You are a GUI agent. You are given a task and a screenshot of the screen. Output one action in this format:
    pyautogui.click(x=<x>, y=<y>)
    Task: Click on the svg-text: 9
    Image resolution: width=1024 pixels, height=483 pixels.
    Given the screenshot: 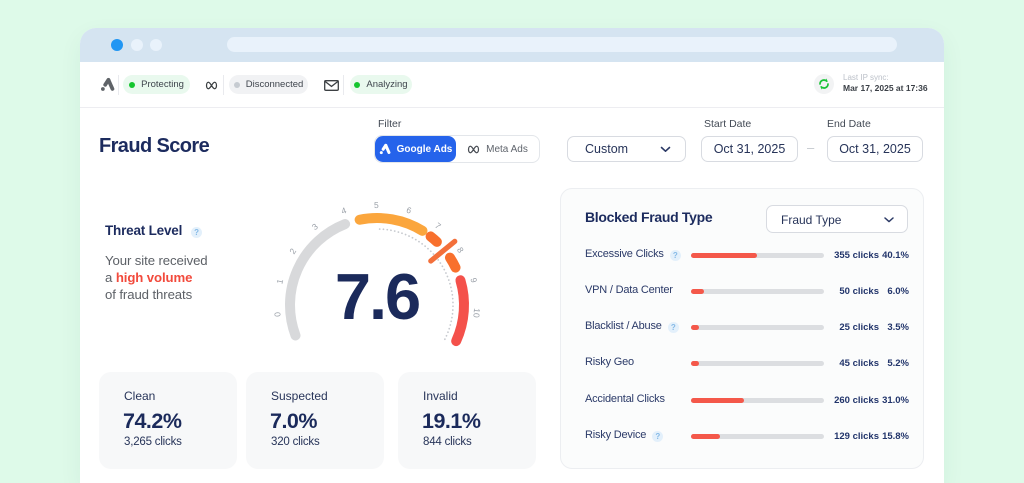 What is the action you would take?
    pyautogui.click(x=473, y=280)
    